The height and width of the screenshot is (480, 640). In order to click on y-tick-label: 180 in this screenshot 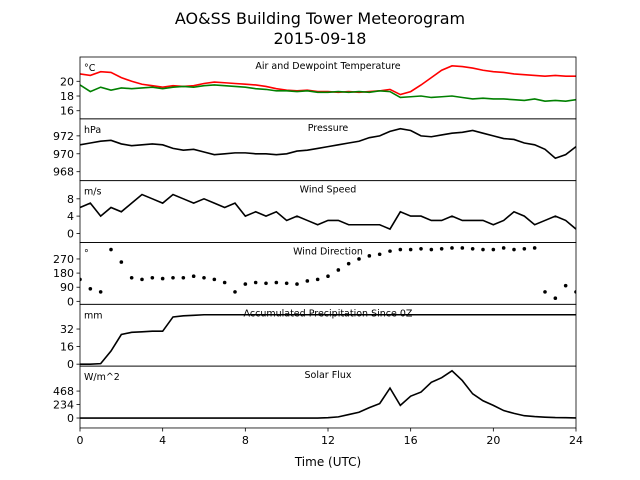, I will do `click(63, 273)`.